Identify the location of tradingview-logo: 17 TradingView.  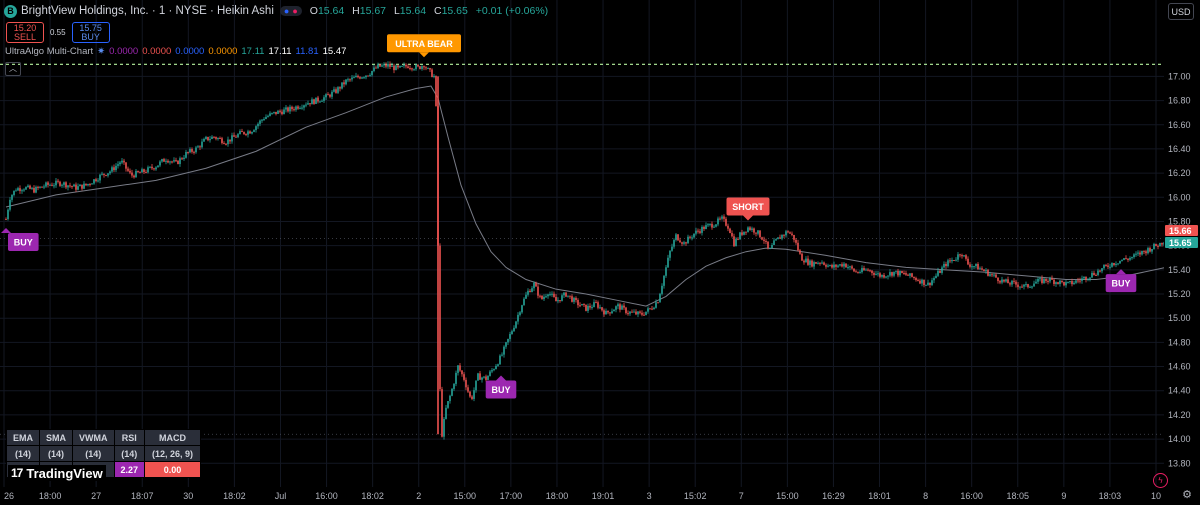
(57, 473).